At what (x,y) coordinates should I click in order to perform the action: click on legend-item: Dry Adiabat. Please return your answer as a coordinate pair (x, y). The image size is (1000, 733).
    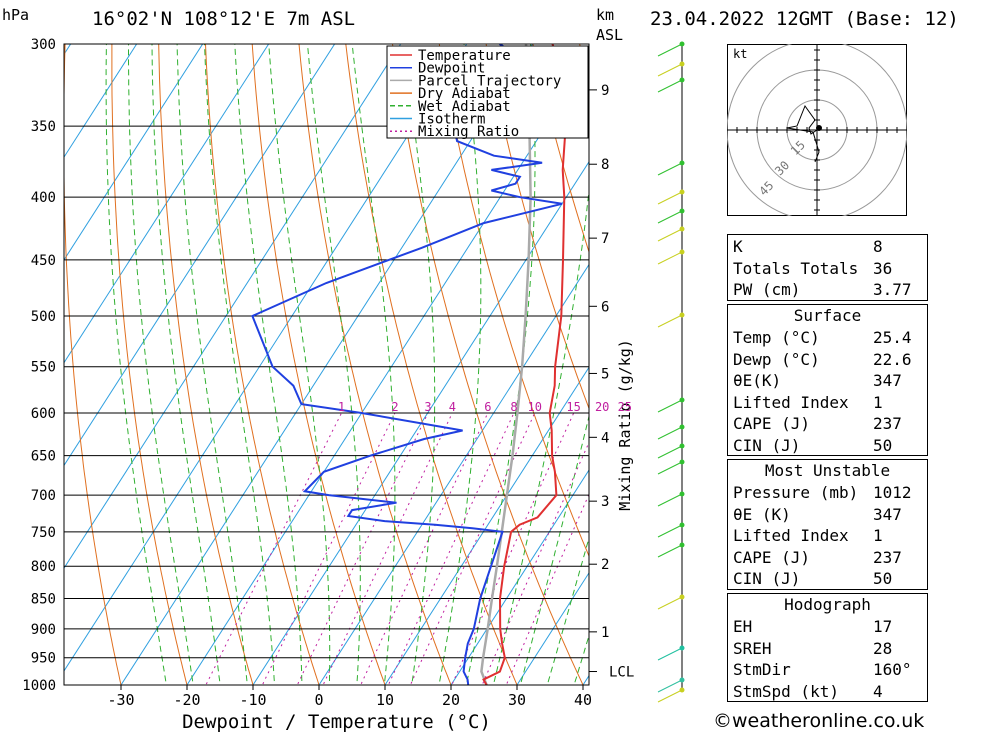
    Looking at the image, I should click on (464, 94).